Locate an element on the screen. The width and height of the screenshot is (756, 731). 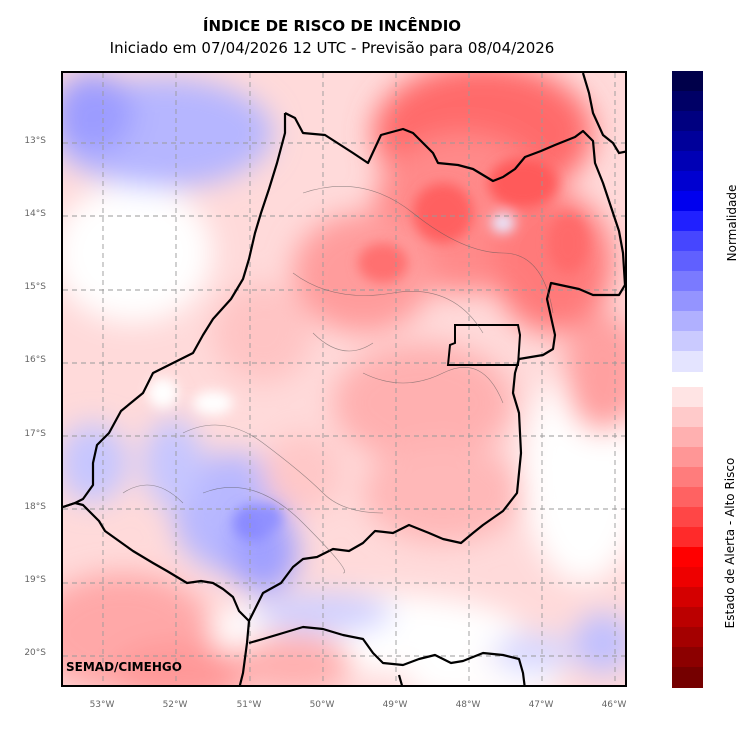
credit-label: SEMAD/CIMEHGO is located at coordinates (124, 667).